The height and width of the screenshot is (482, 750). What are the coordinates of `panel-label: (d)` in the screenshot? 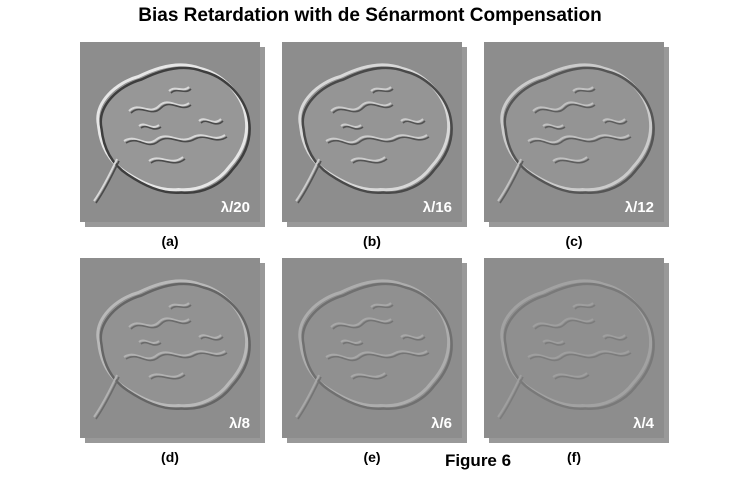 It's located at (170, 457).